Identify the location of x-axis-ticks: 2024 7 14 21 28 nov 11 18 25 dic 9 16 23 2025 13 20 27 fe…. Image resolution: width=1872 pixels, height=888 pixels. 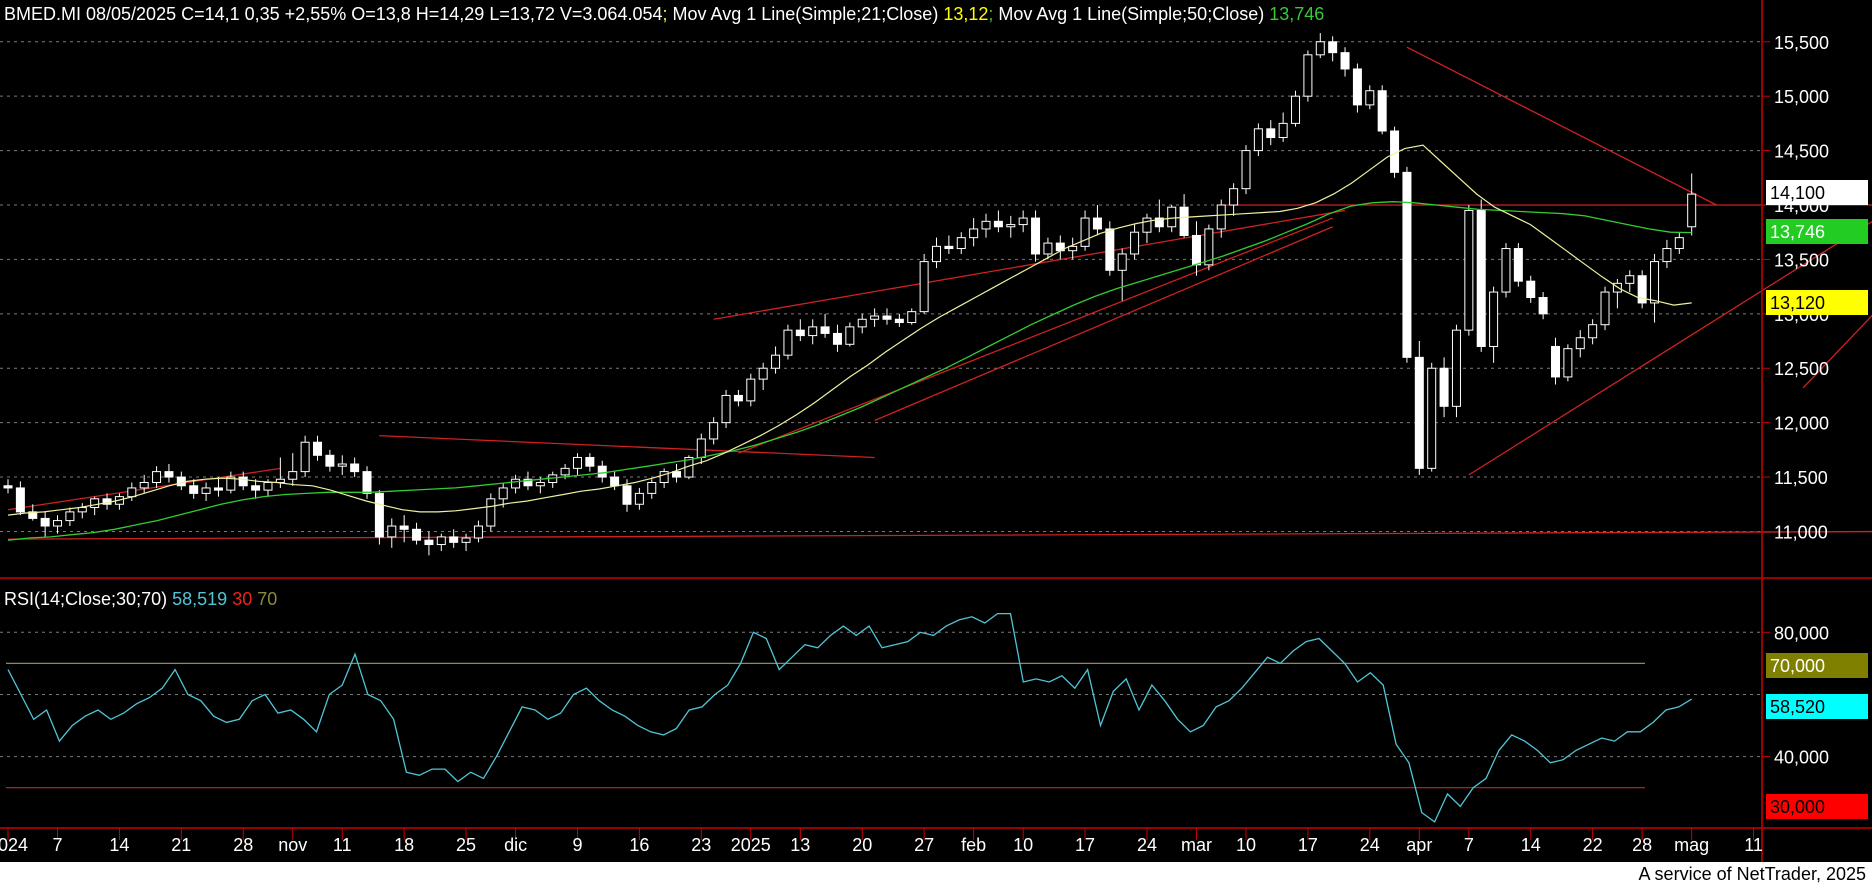
(881, 841).